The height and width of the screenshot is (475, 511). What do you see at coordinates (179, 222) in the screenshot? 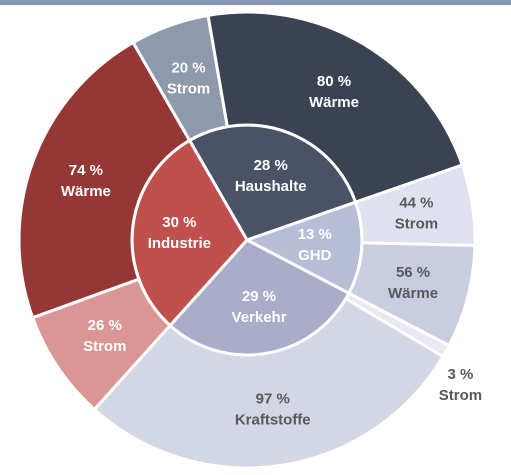
I see `value-label: 30 %` at bounding box center [179, 222].